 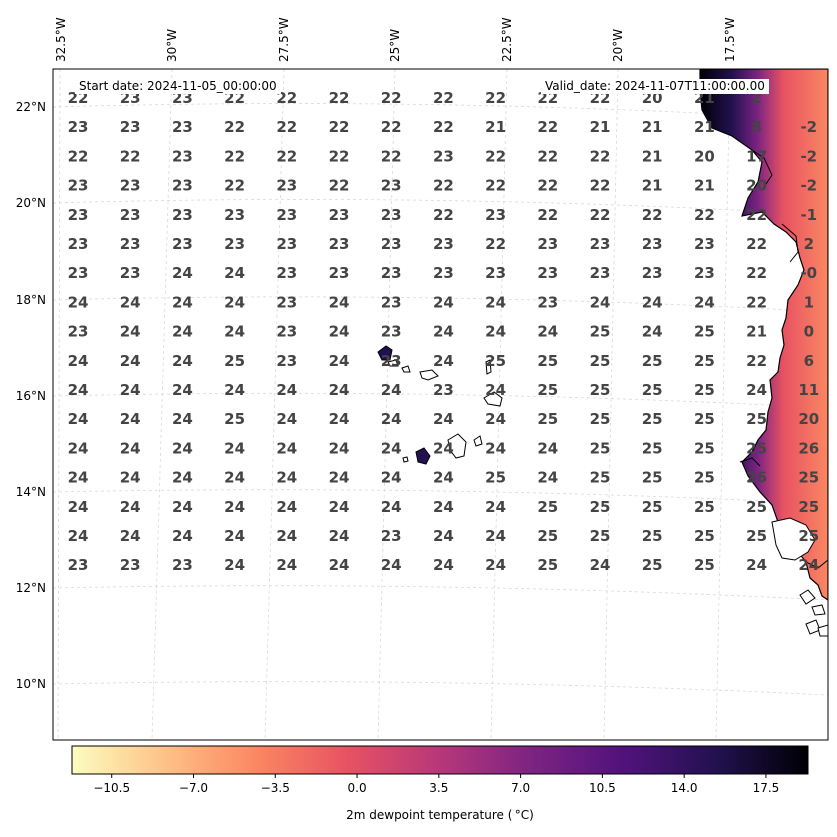 I want to click on lat-label: 12°N, so click(x=31, y=588).